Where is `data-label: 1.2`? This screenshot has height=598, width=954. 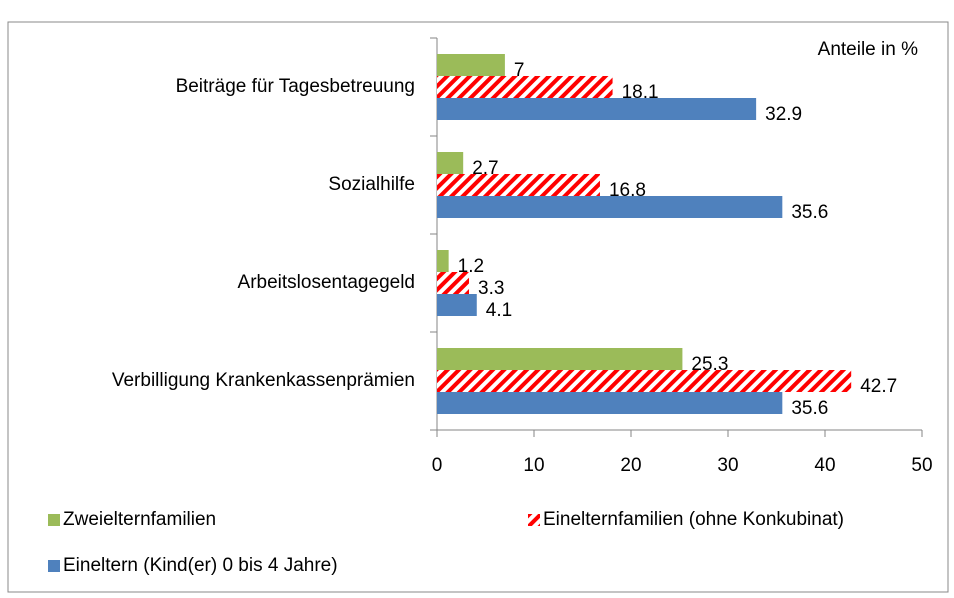 data-label: 1.2 is located at coordinates (471, 266).